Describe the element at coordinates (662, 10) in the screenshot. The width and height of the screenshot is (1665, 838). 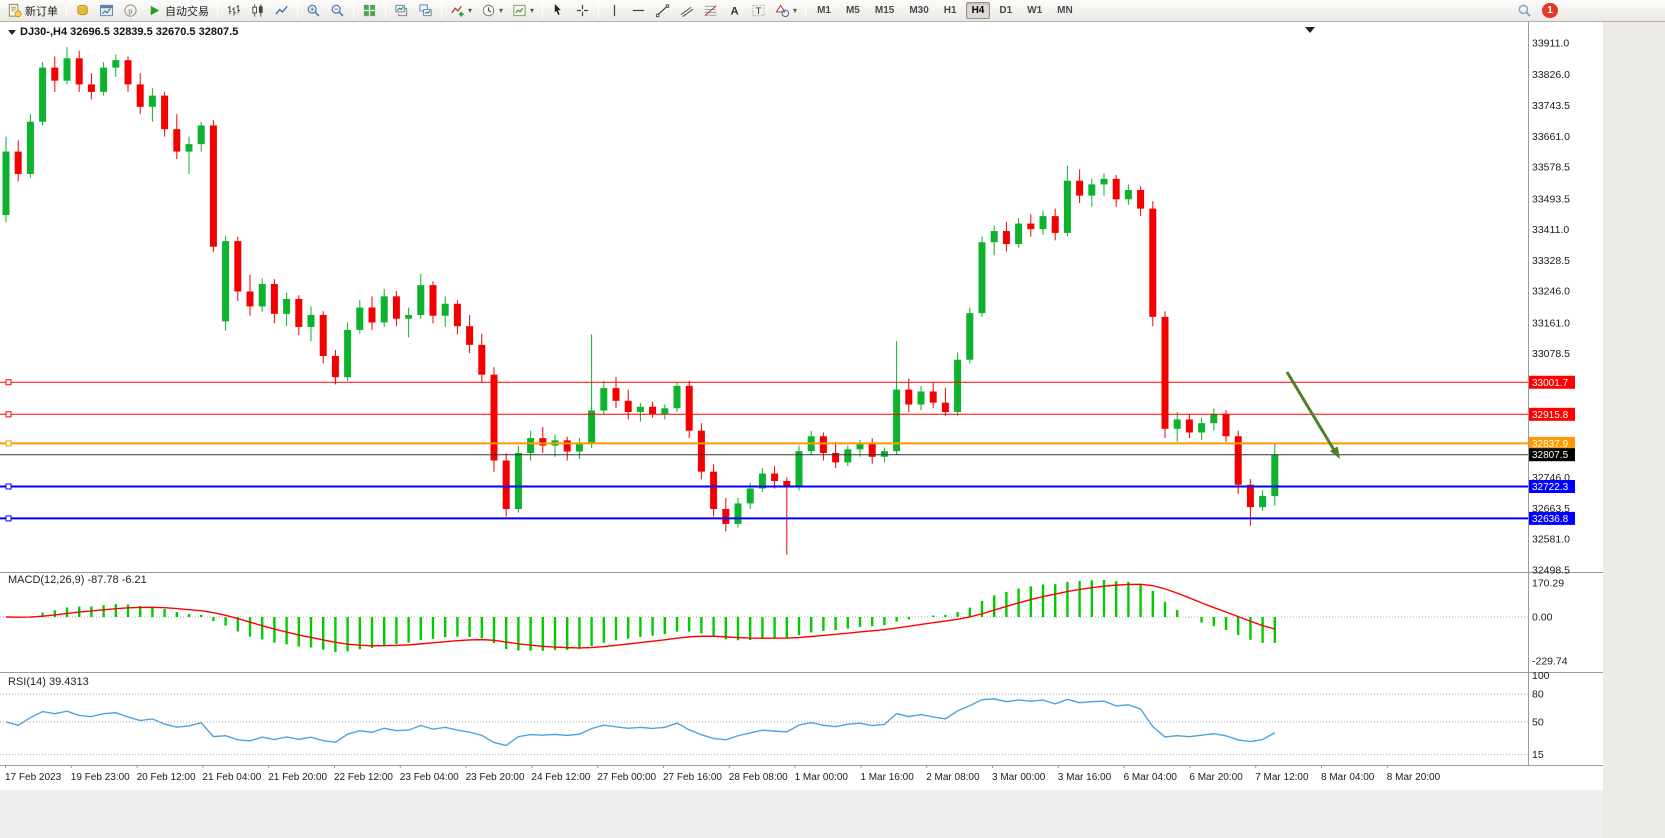
I see `trendline-tool-button` at that location.